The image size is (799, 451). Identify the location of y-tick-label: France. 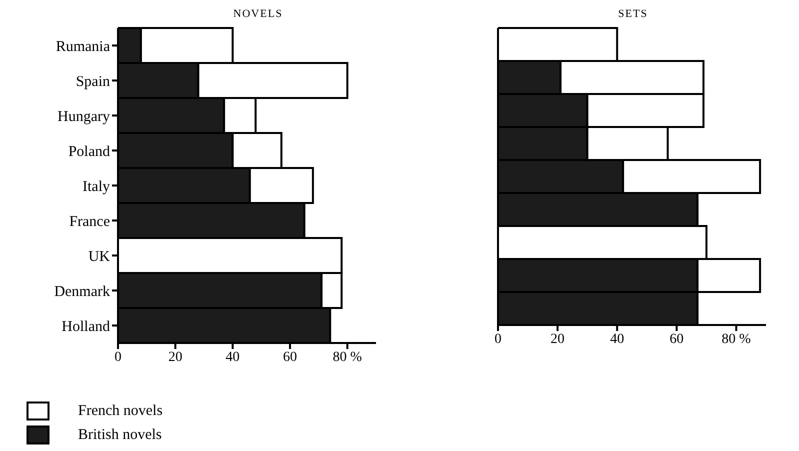
(89, 222).